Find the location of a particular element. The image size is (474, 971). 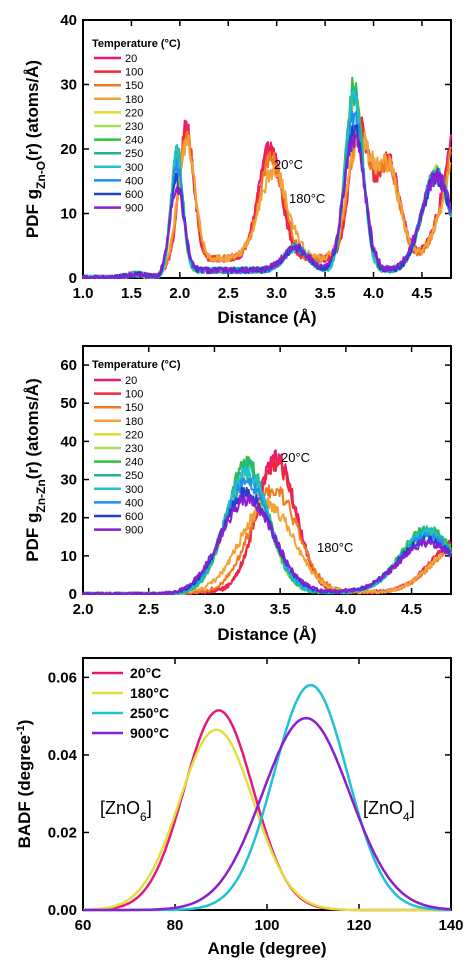

annotation-zno4-tail: ] is located at coordinates (412, 808).